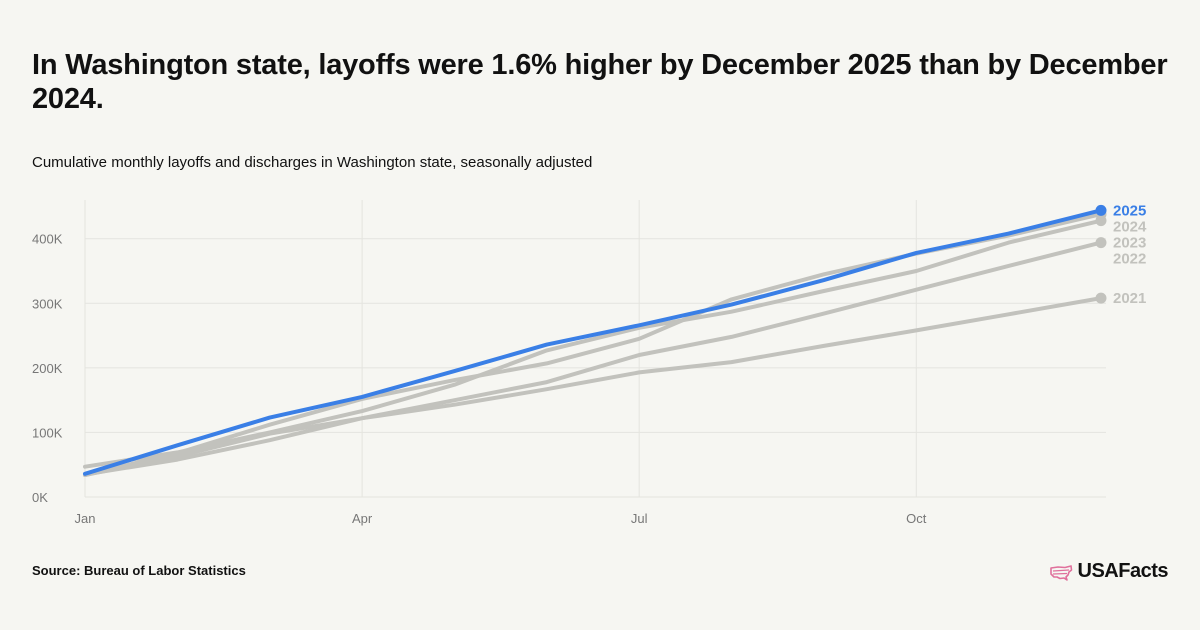 Image resolution: width=1200 pixels, height=630 pixels. Describe the element at coordinates (1129, 298) in the screenshot. I see `series-label-2021: 2021` at that location.